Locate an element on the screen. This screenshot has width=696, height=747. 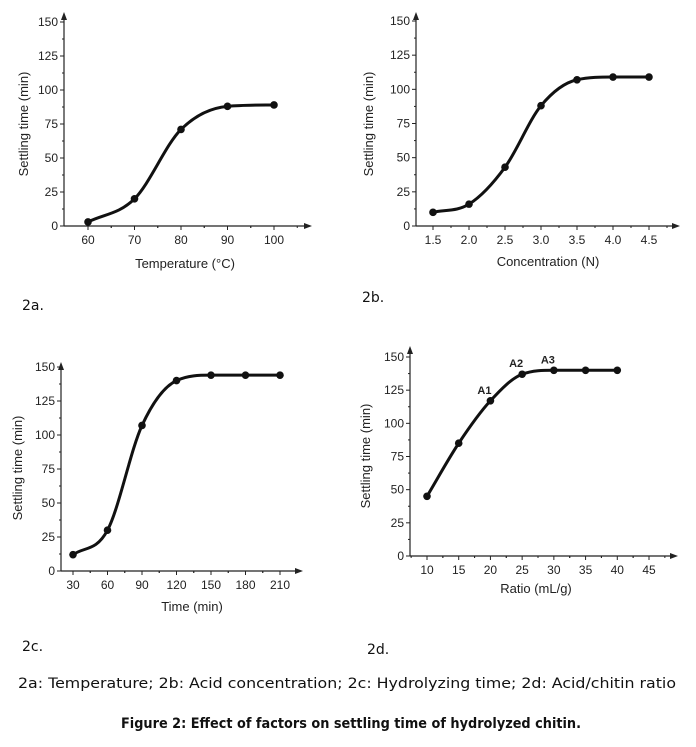
x-axis-label: Concentration (N) is located at coordinates (548, 261).